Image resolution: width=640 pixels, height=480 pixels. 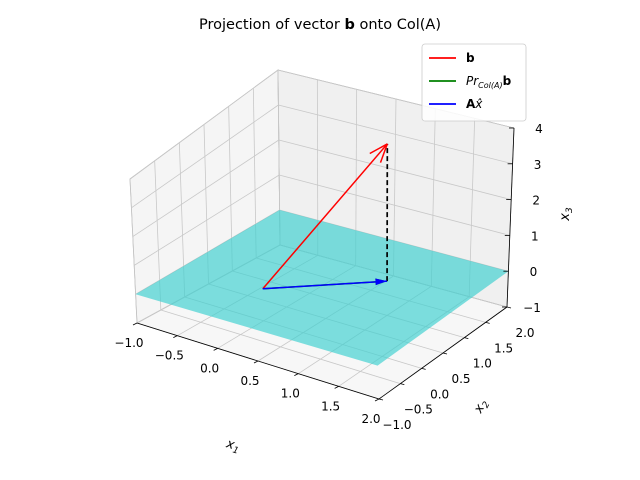 I want to click on chart-title: Projection of vector b onto Col(A), so click(x=320, y=25).